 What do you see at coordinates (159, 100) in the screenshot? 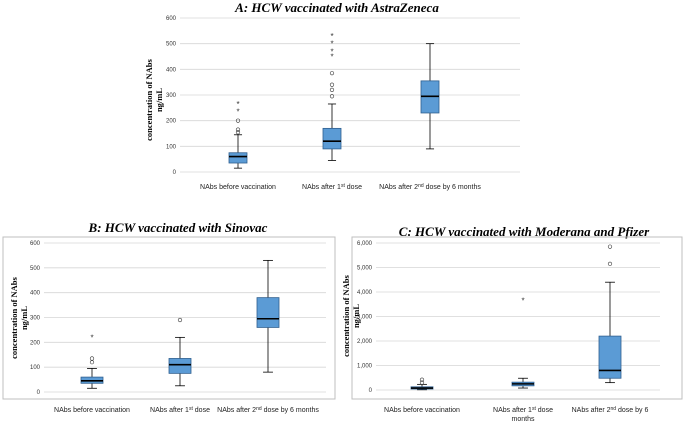
I see `panel-a-ylabel-unit: ng/mL` at bounding box center [159, 100].